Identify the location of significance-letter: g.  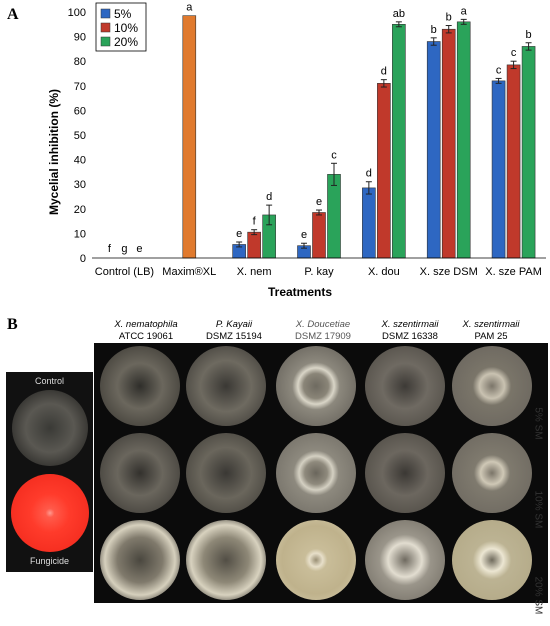
(124, 249).